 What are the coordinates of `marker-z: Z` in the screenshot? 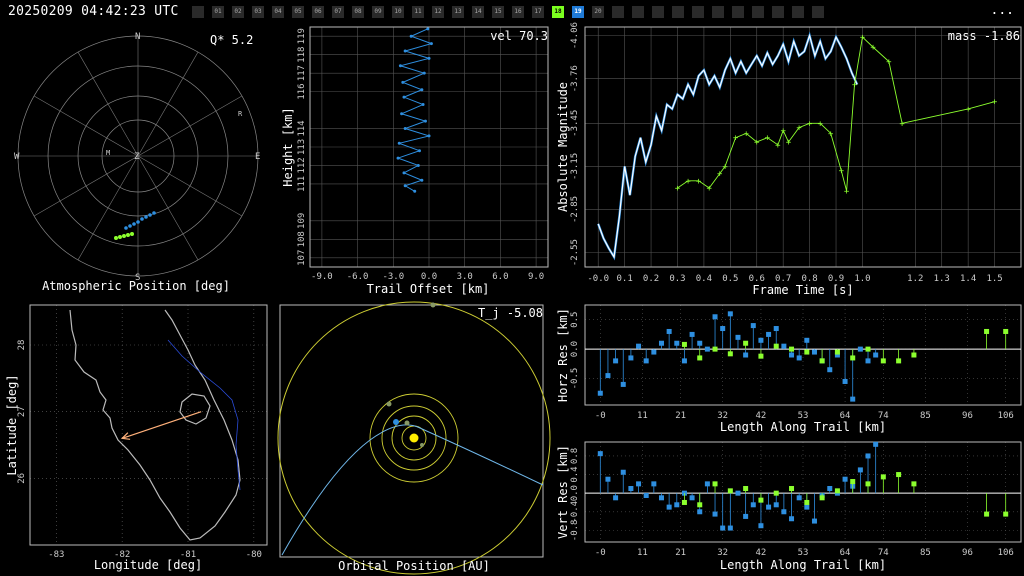 It's located at (137, 157).